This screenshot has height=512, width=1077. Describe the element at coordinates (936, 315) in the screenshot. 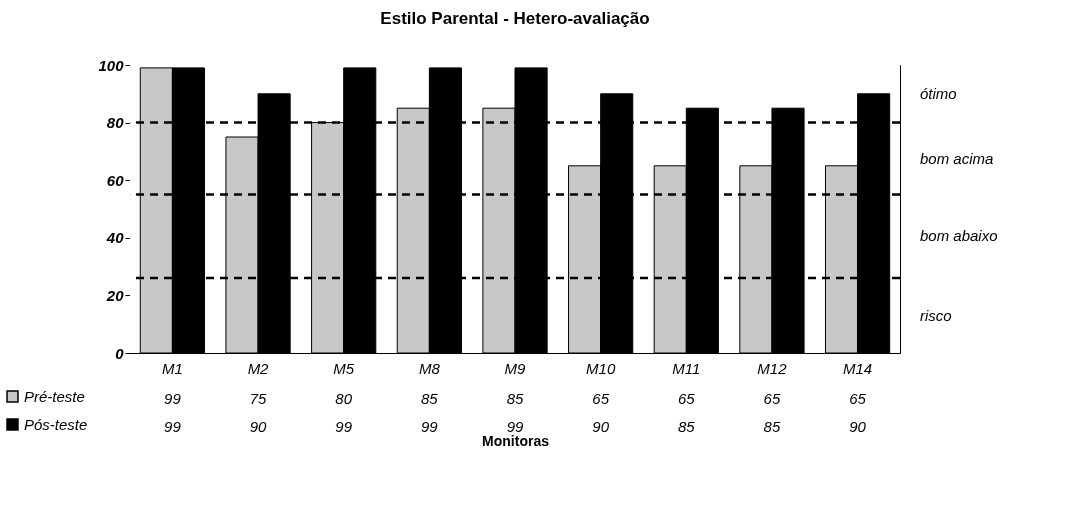

I see `band-label: risco` at that location.